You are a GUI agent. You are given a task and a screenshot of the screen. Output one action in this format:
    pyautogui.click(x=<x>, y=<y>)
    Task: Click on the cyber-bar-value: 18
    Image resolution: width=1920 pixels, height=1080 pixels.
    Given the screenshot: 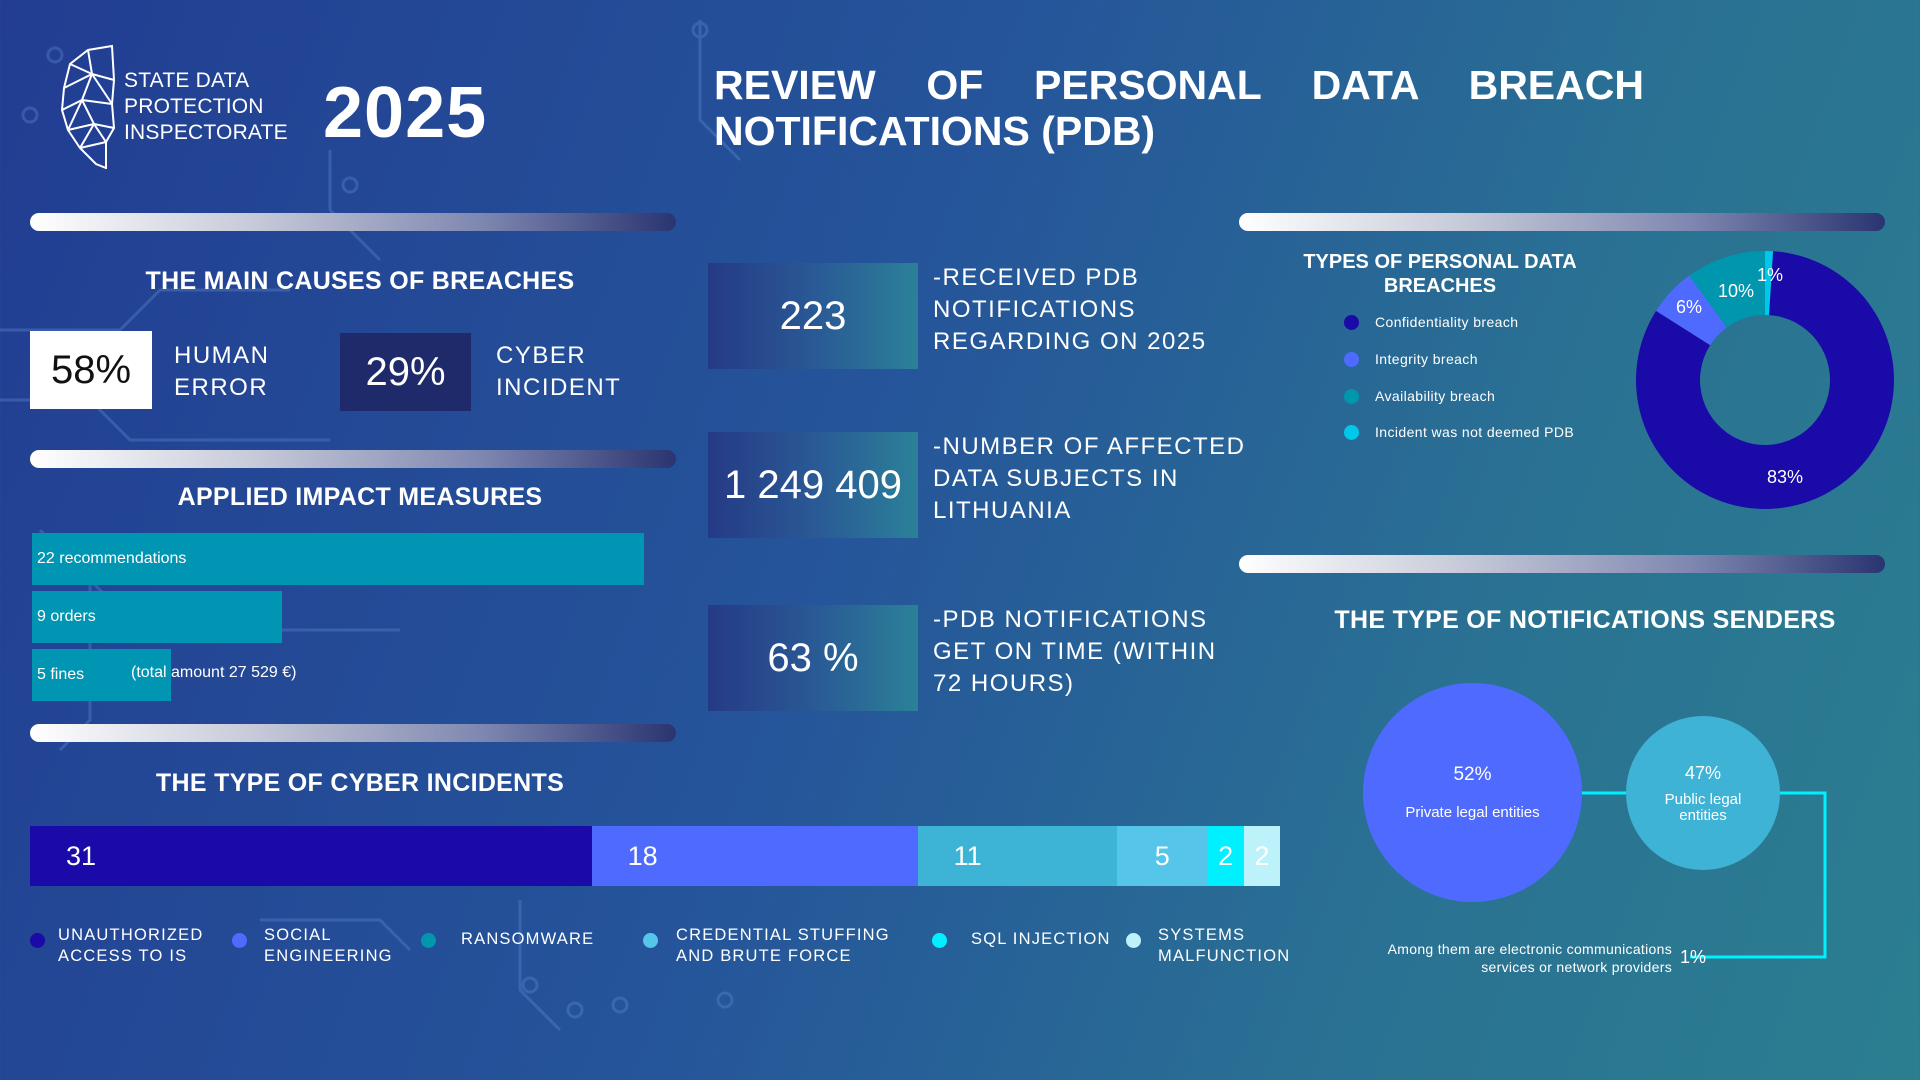 What is the action you would take?
    pyautogui.click(x=642, y=855)
    